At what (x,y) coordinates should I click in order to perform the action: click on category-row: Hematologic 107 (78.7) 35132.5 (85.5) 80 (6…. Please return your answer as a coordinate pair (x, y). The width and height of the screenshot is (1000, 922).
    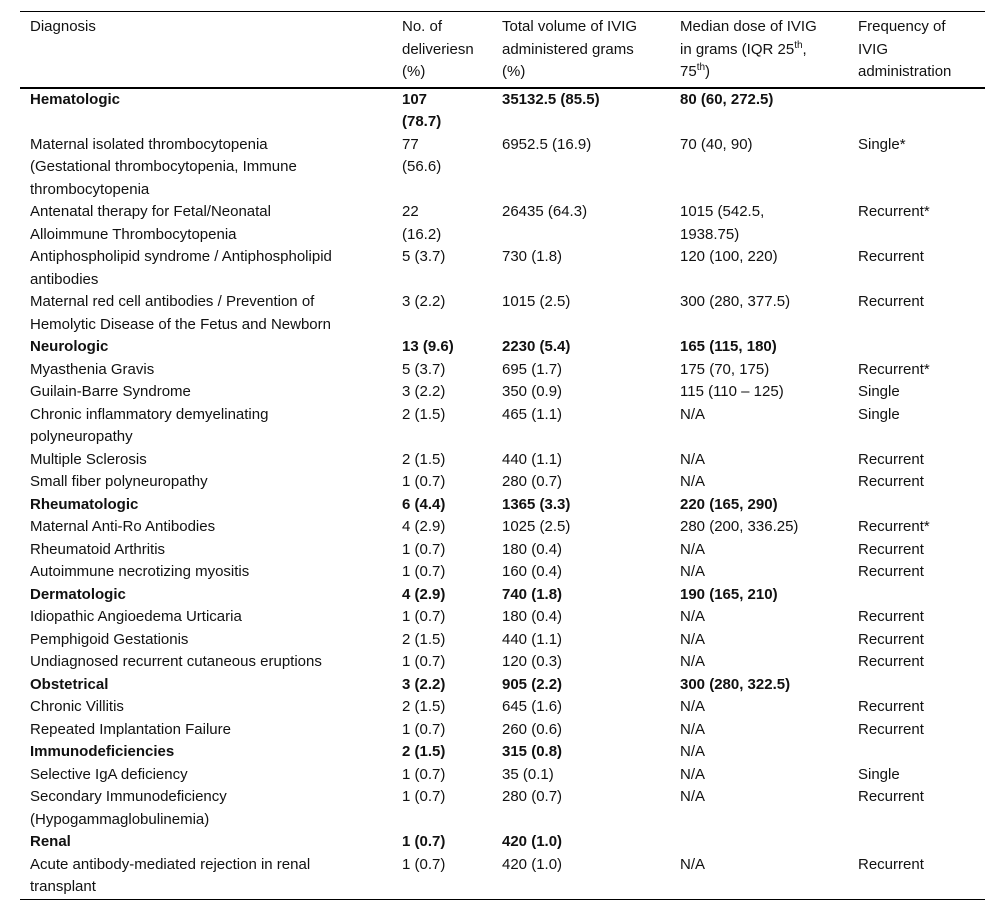
    Looking at the image, I should click on (502, 111).